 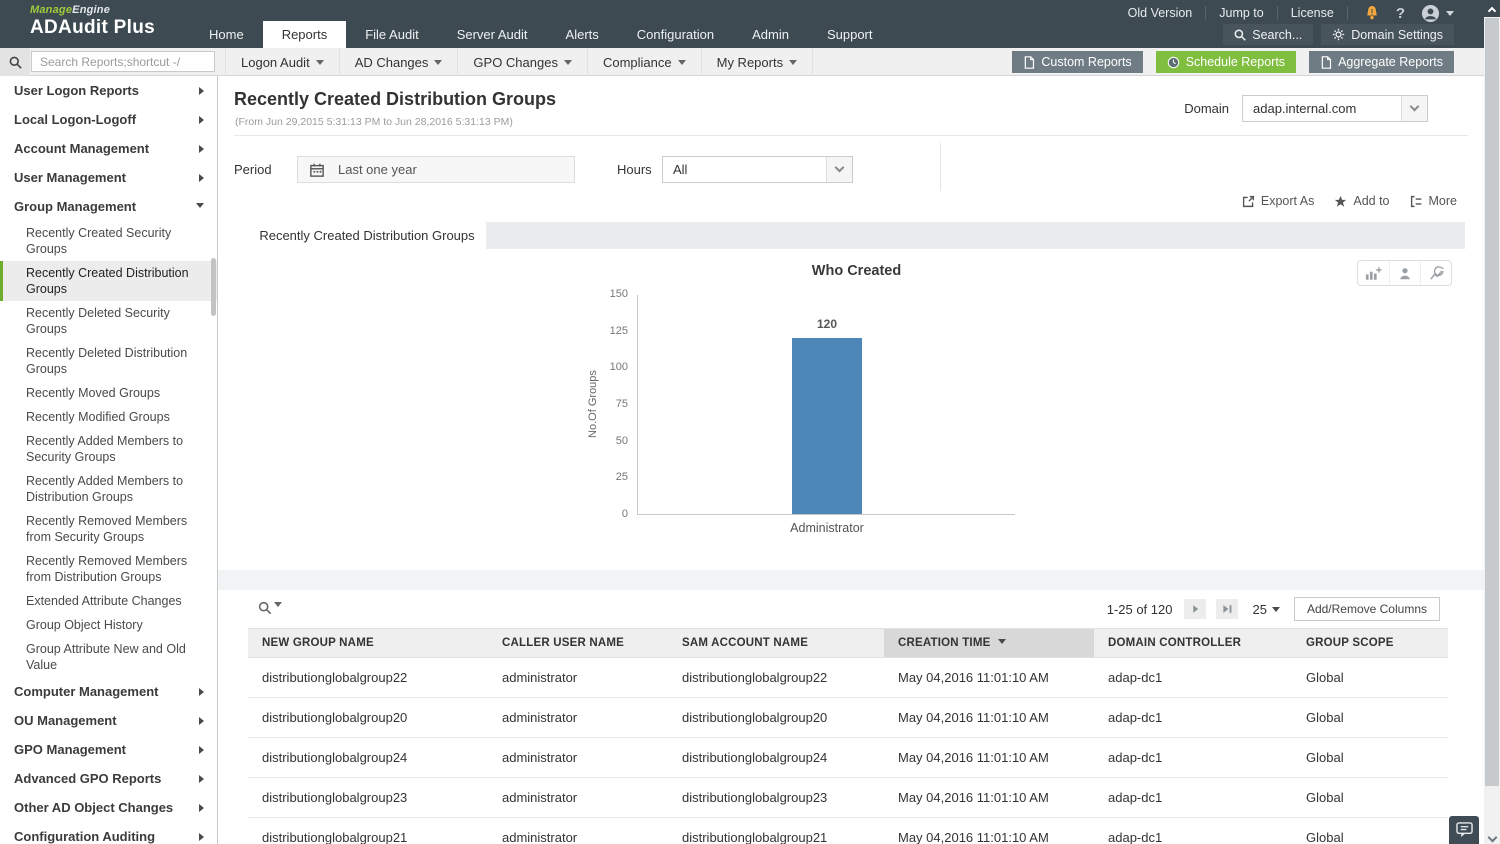 What do you see at coordinates (1492, 402) in the screenshot?
I see `scrollbar-thumb` at bounding box center [1492, 402].